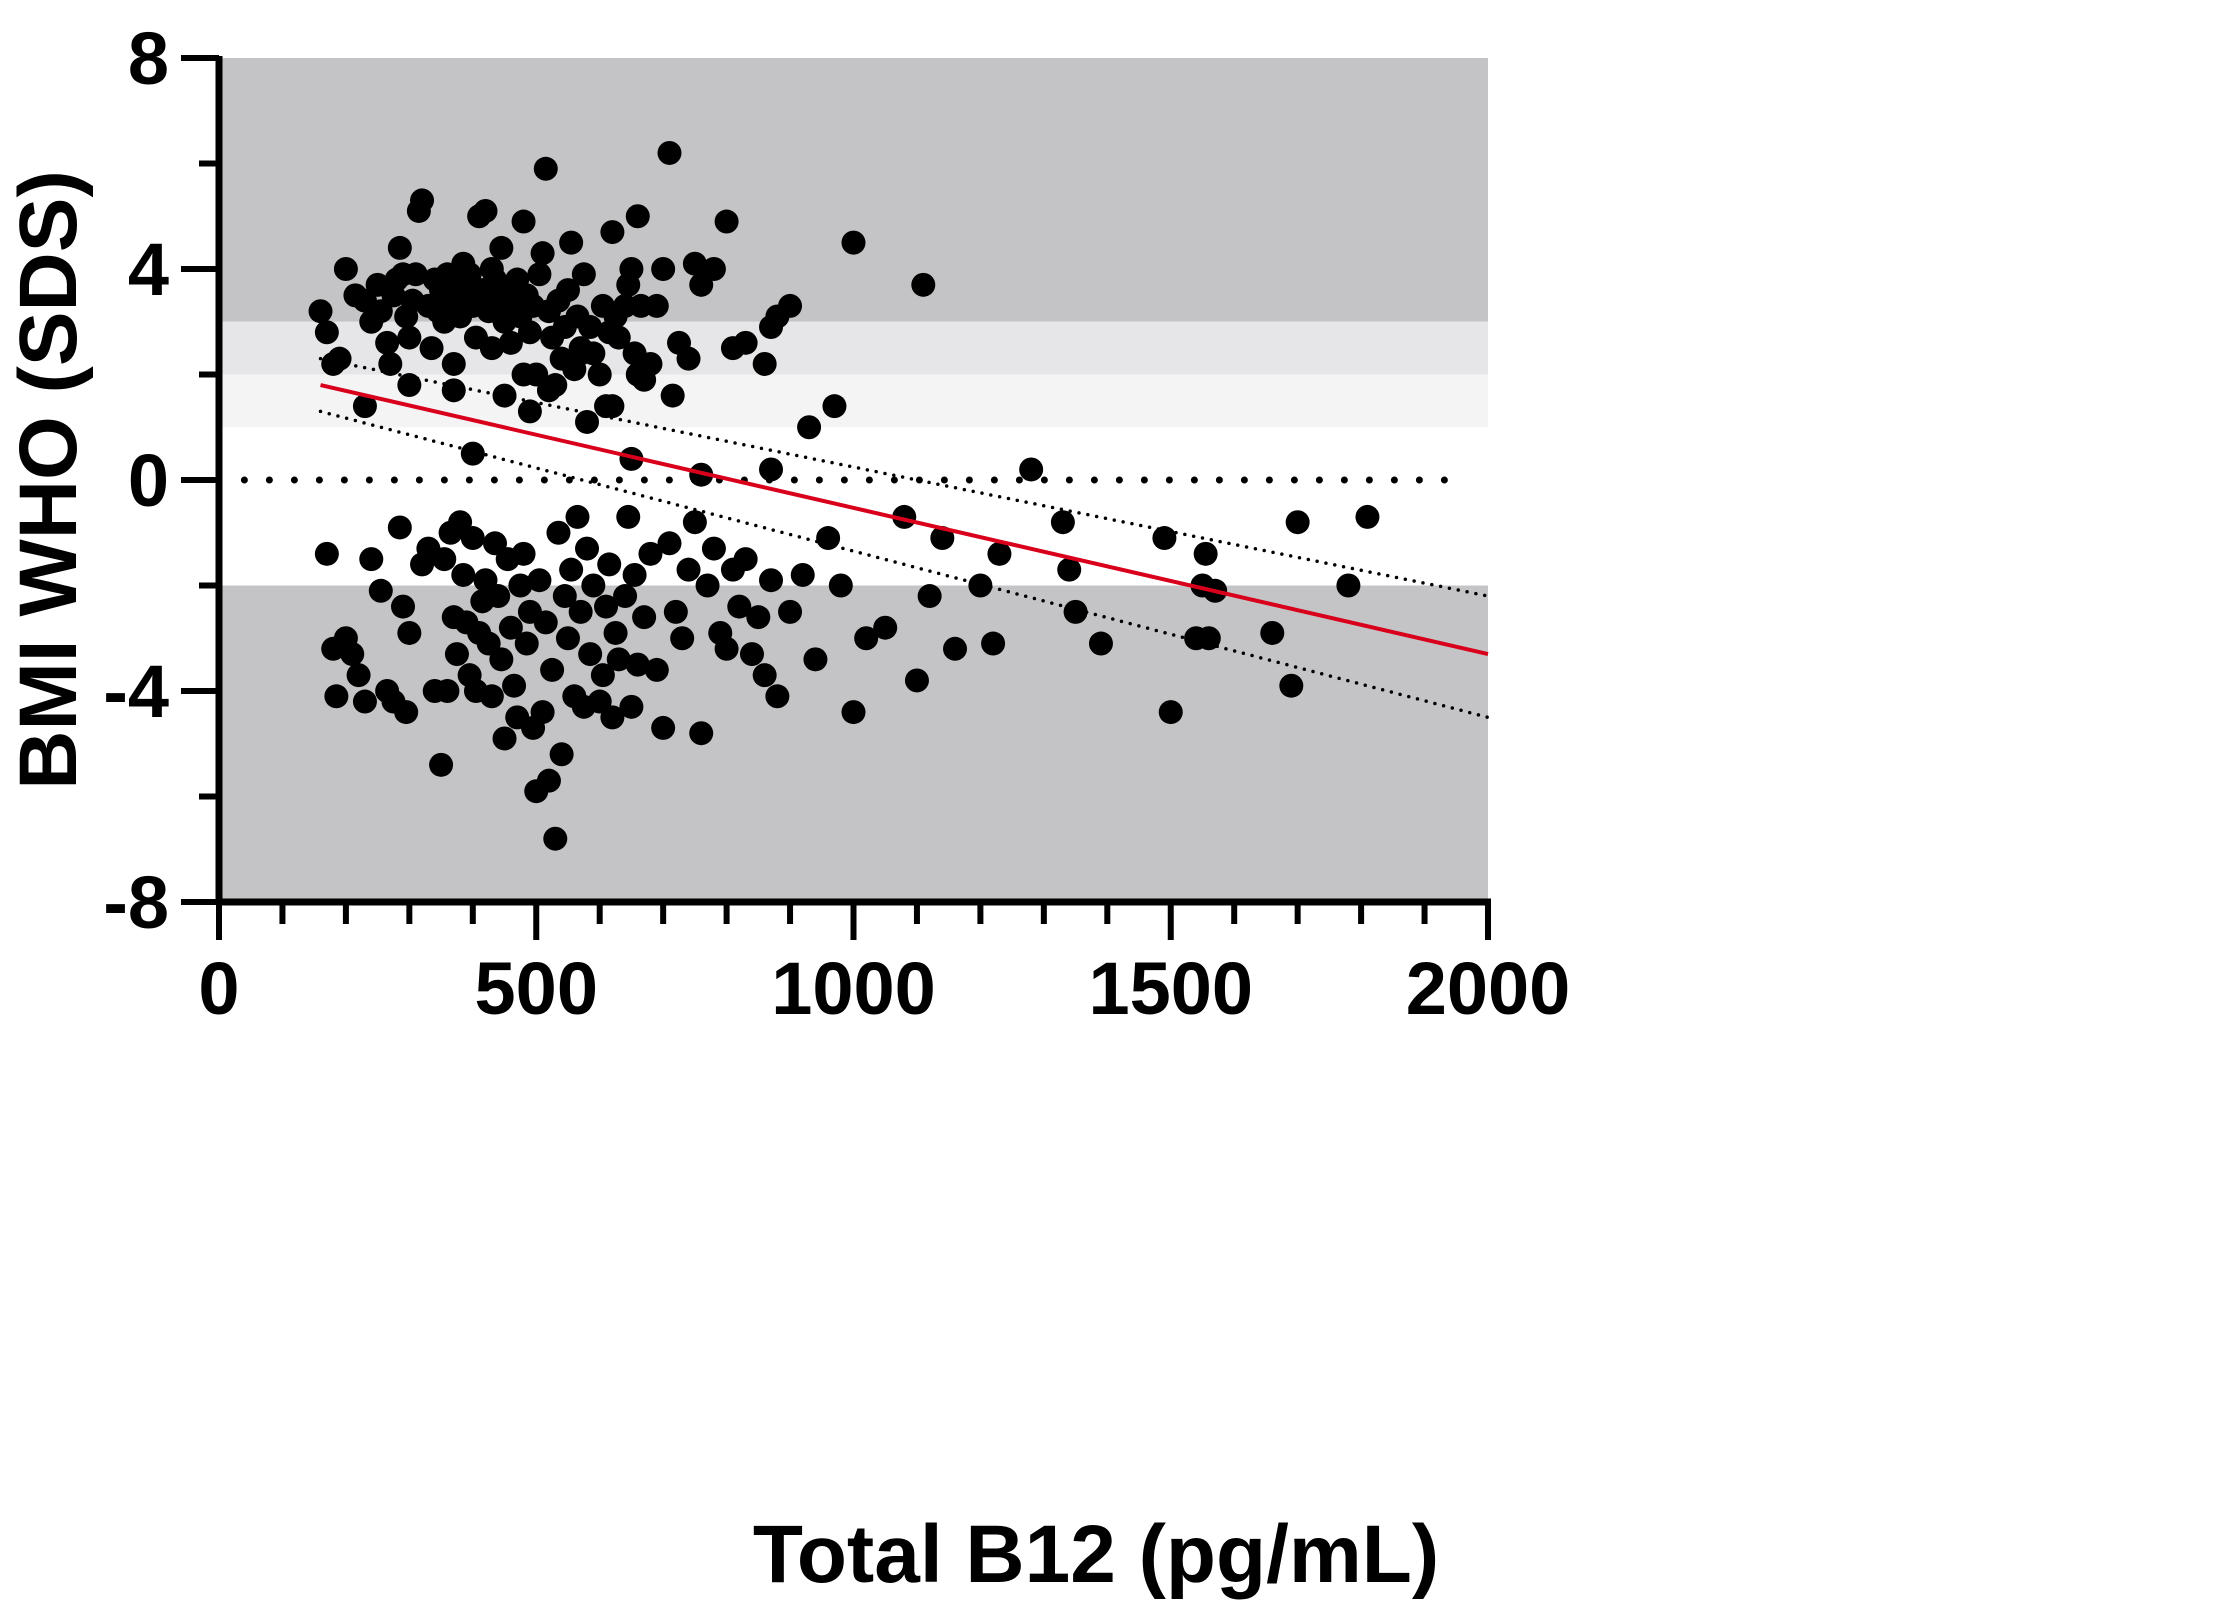 The image size is (2219, 1618). I want to click on y-tick-label: 4, so click(148, 269).